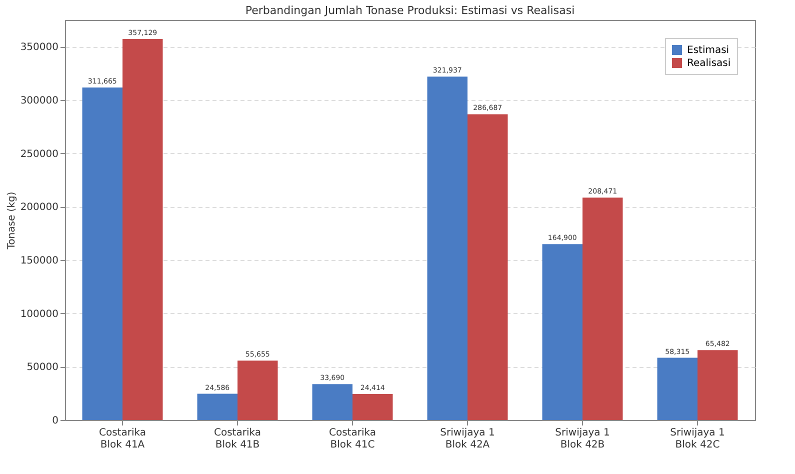 This screenshot has width=795, height=474. I want to click on y-tick-label: 200000, so click(39, 208).